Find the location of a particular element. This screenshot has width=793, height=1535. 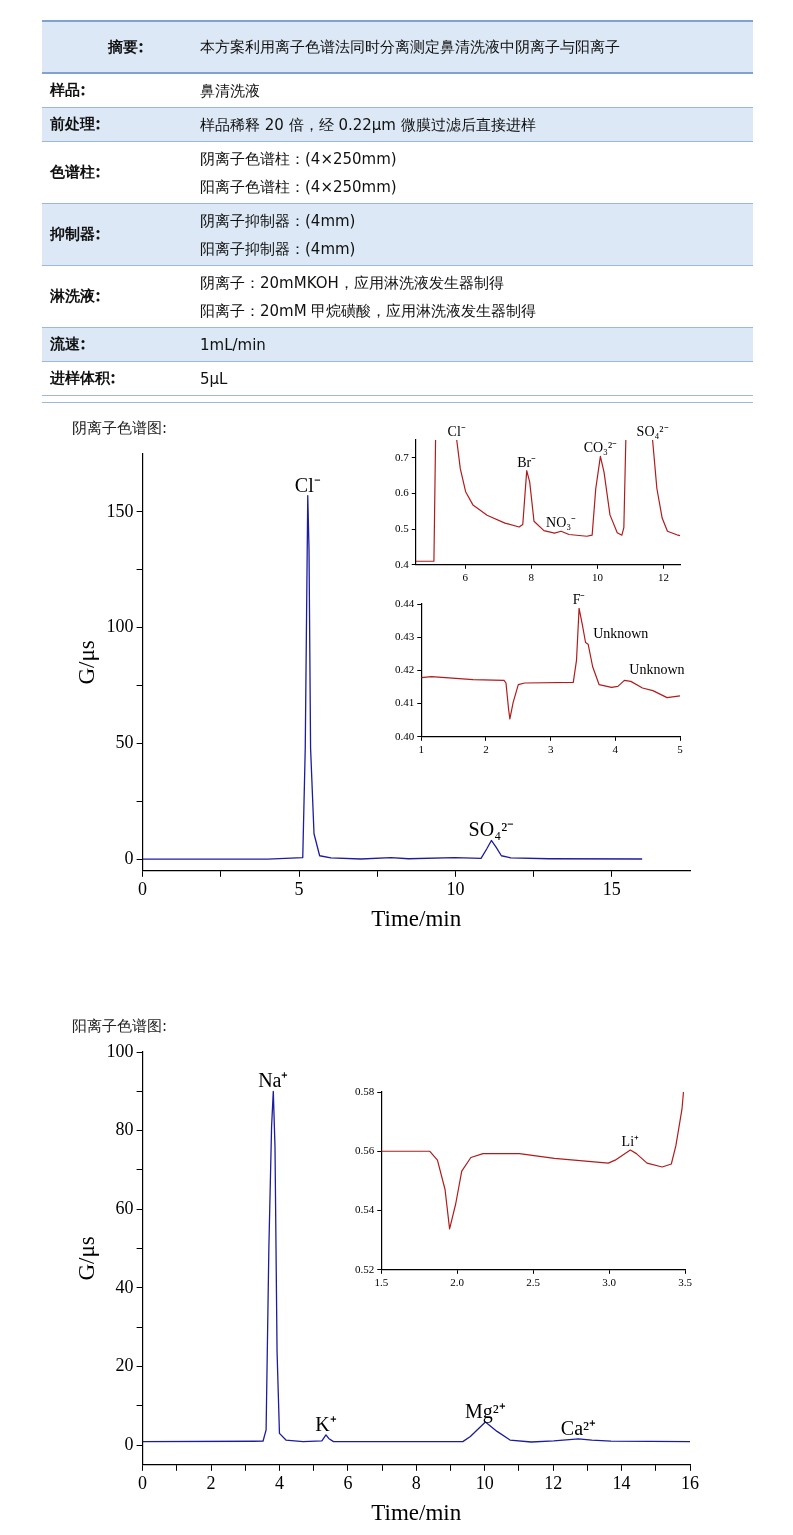

x-tick-label: 3.0 is located at coordinates (609, 1282).